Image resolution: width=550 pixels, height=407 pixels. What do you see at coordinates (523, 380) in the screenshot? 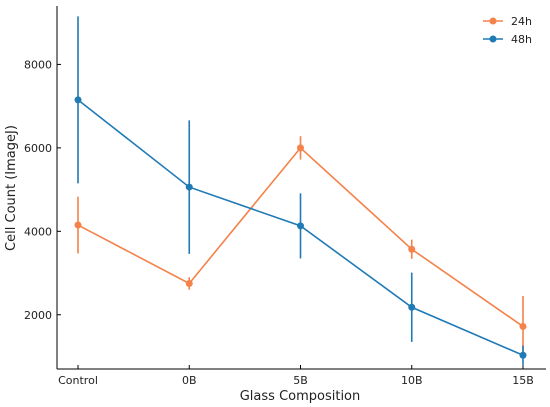
I see `x-tick-label: 15B` at bounding box center [523, 380].